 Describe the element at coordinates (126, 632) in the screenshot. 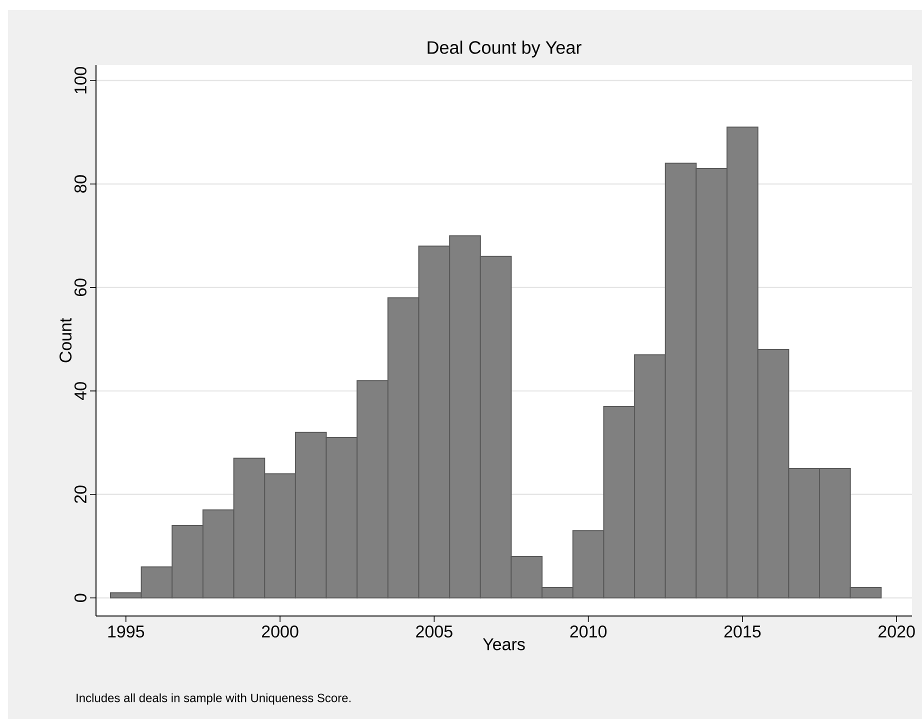

I see `x-tick-label: 1995` at that location.